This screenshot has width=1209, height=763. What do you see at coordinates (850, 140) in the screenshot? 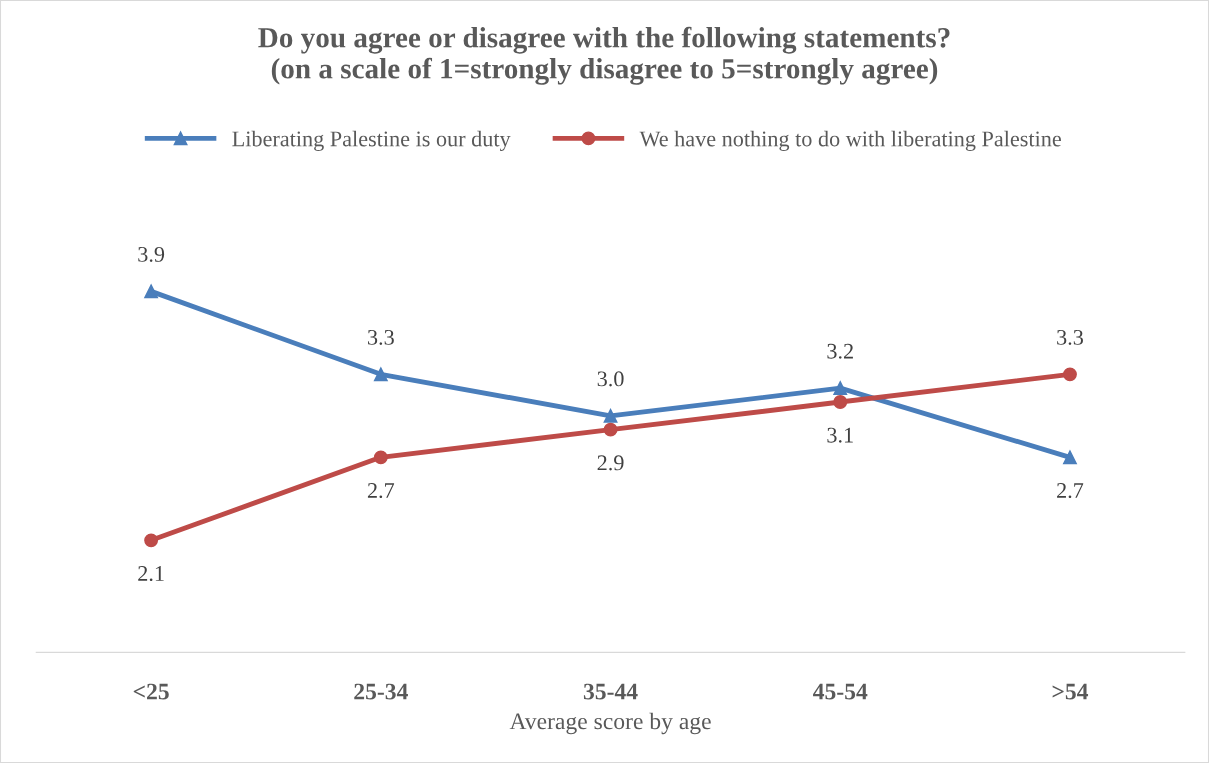
I see `legend-label: We have nothing to do with liberating Palestine` at bounding box center [850, 140].